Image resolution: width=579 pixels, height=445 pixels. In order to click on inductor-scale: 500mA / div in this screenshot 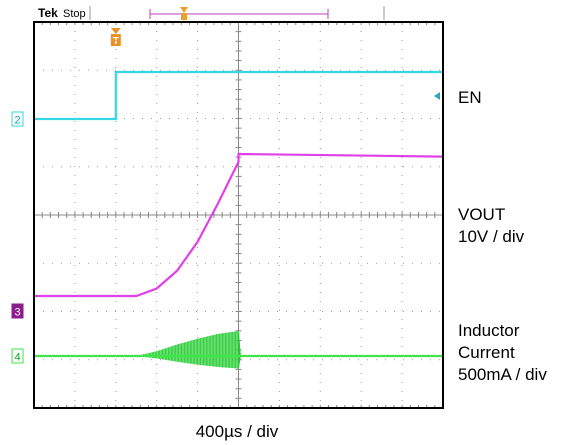, I will do `click(502, 374)`.